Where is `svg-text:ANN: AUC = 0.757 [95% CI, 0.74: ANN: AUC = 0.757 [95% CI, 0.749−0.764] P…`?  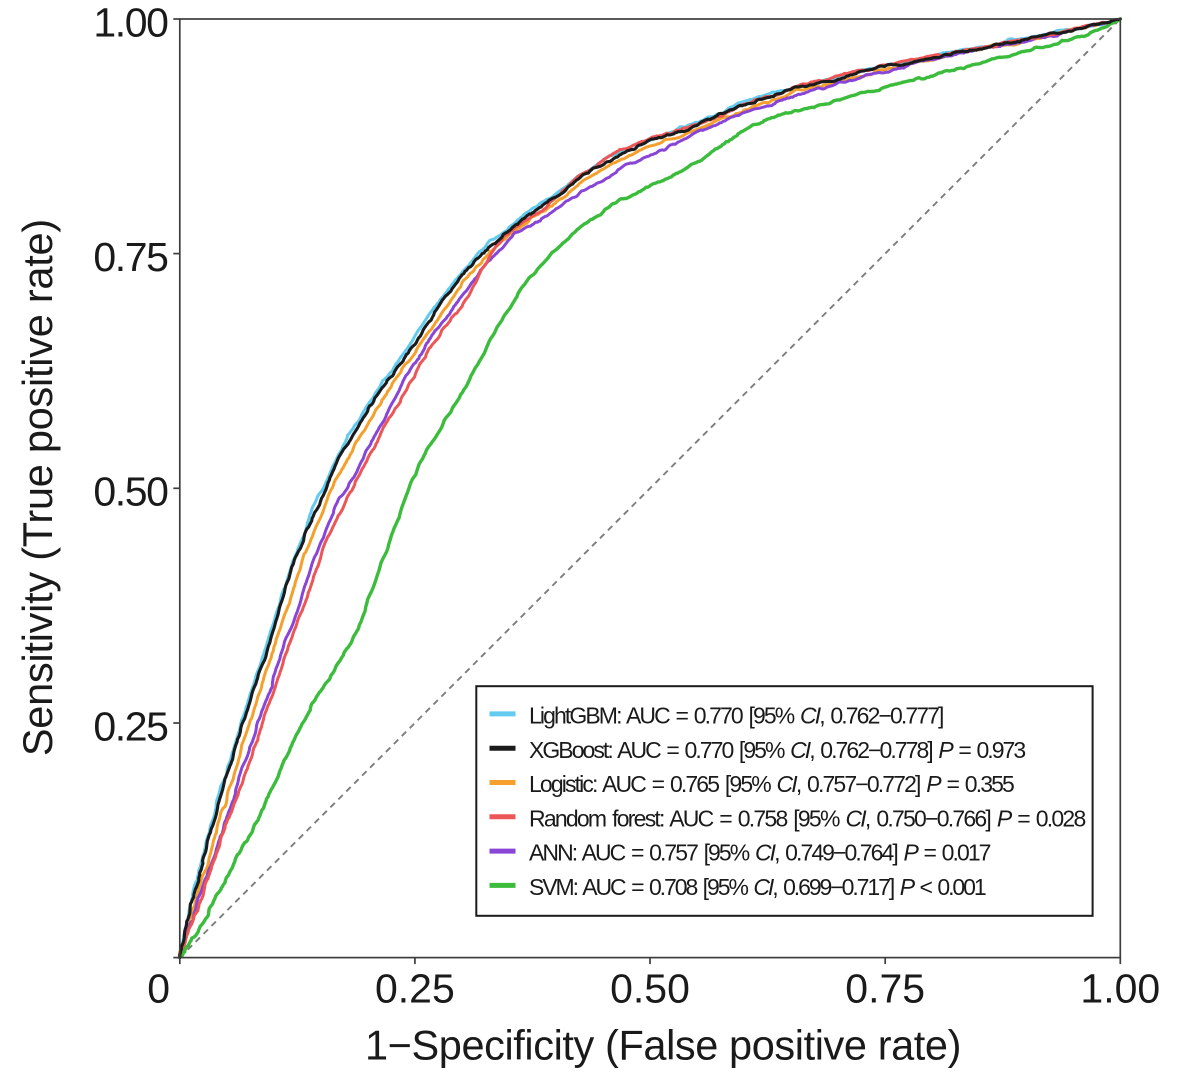
svg-text:ANN: AUC = 0.757 [95% CI, 0.74: ANN: AUC = 0.757 [95% CI, 0.749−0.764] P… is located at coordinates (760, 853).